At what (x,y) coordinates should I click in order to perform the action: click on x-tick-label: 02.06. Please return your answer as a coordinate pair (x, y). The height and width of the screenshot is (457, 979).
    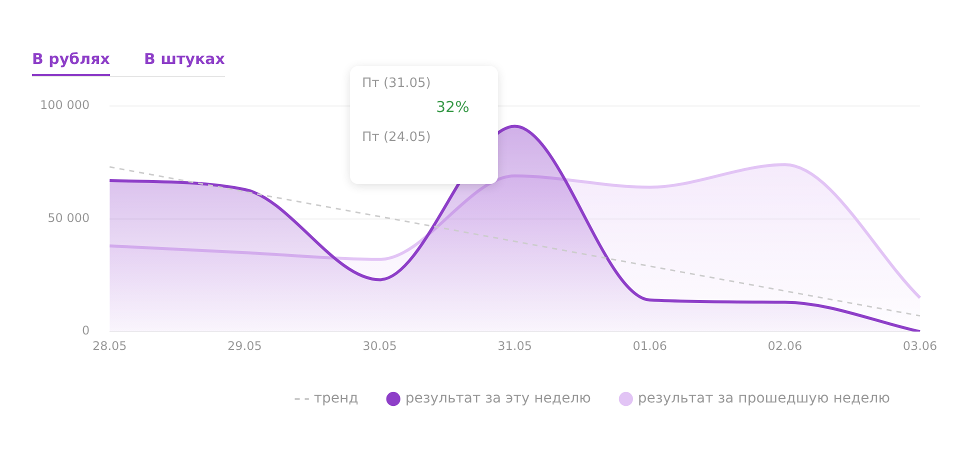
    Looking at the image, I should click on (785, 345).